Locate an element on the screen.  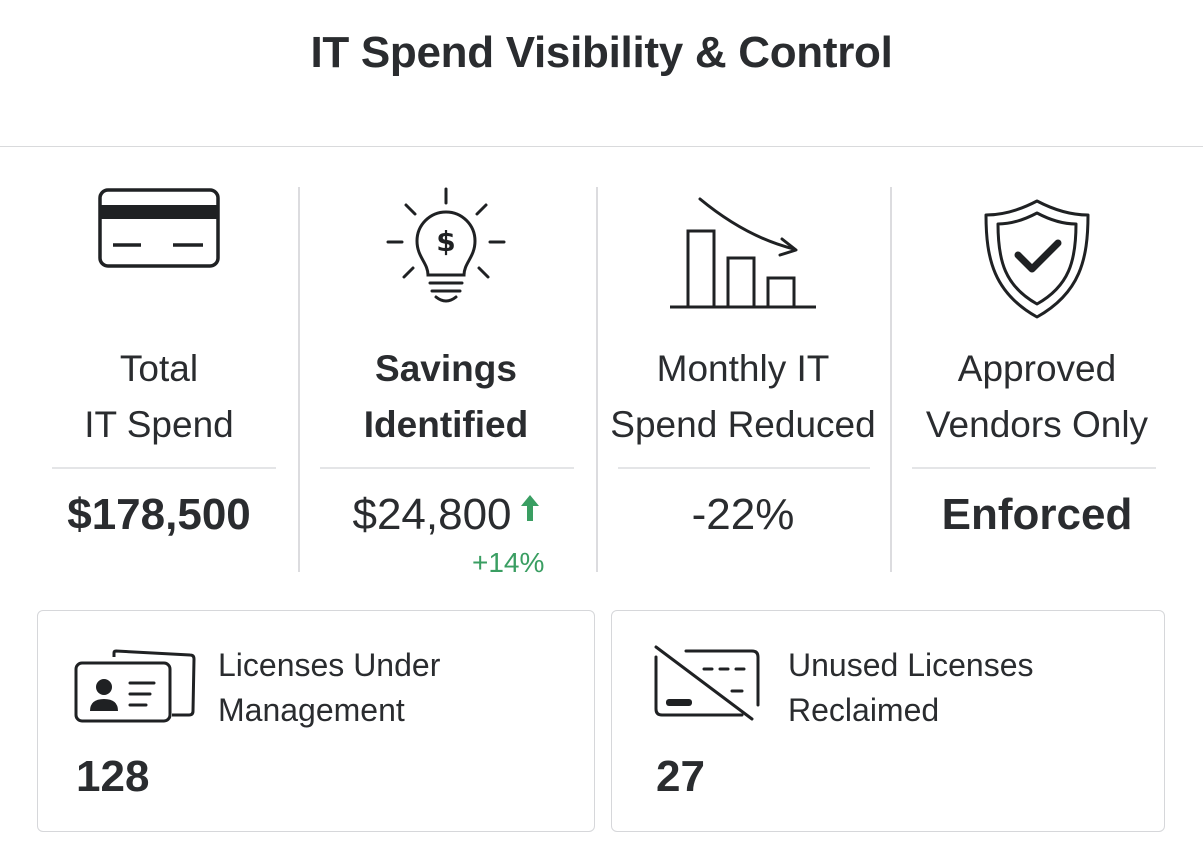
metric-label: Total IT Spend is located at coordinates (159, 396).